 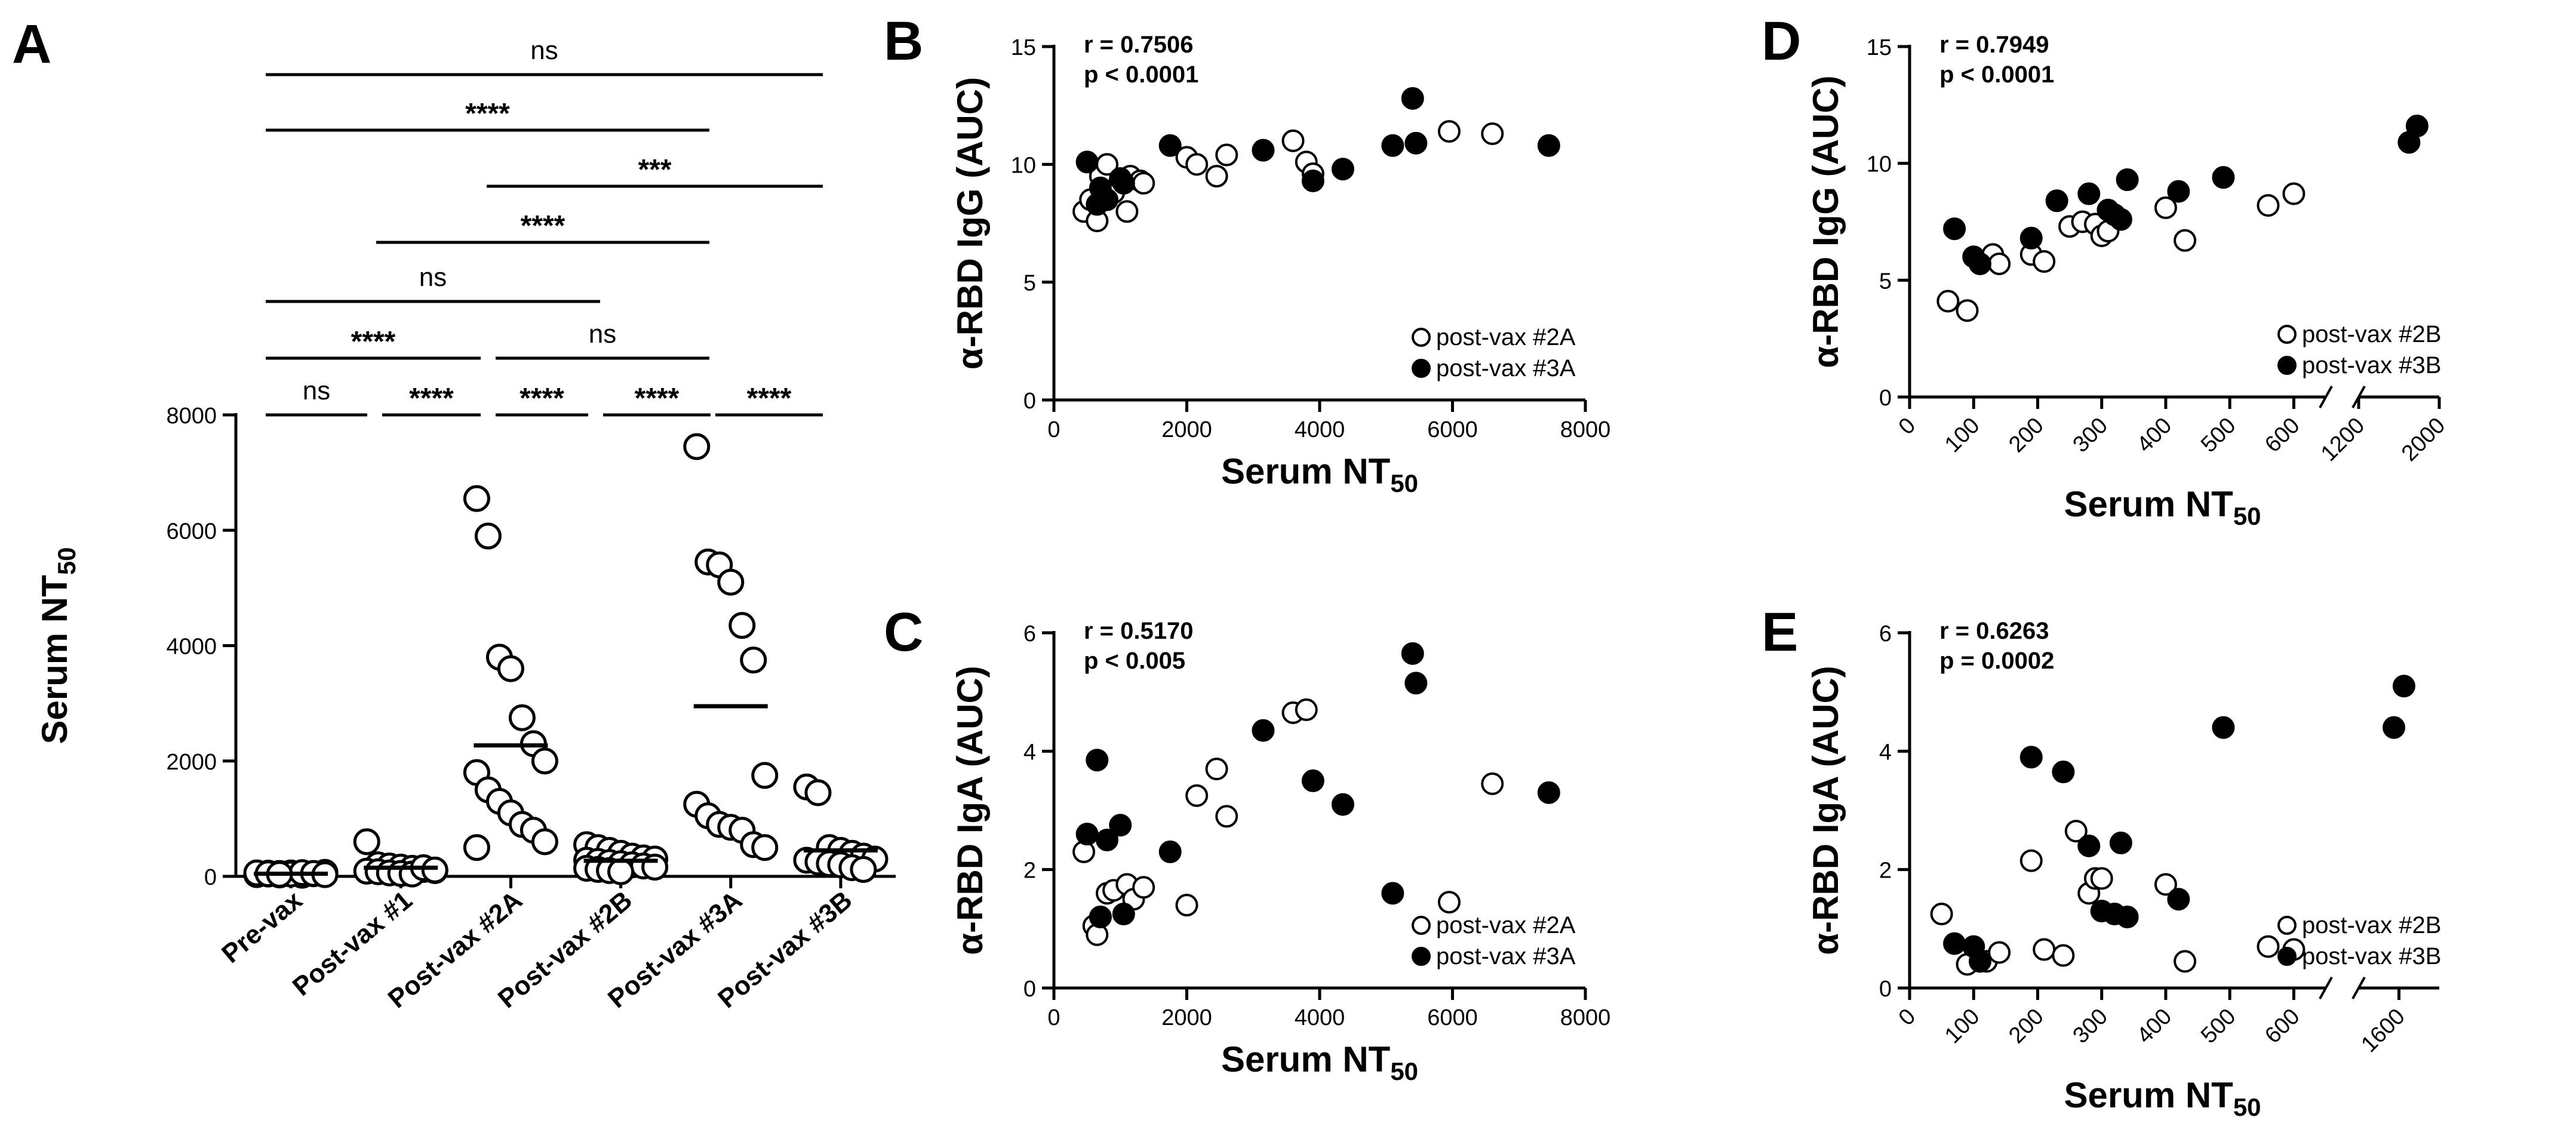 I want to click on x-tick-label-c: 2000, so click(x=1186, y=1017).